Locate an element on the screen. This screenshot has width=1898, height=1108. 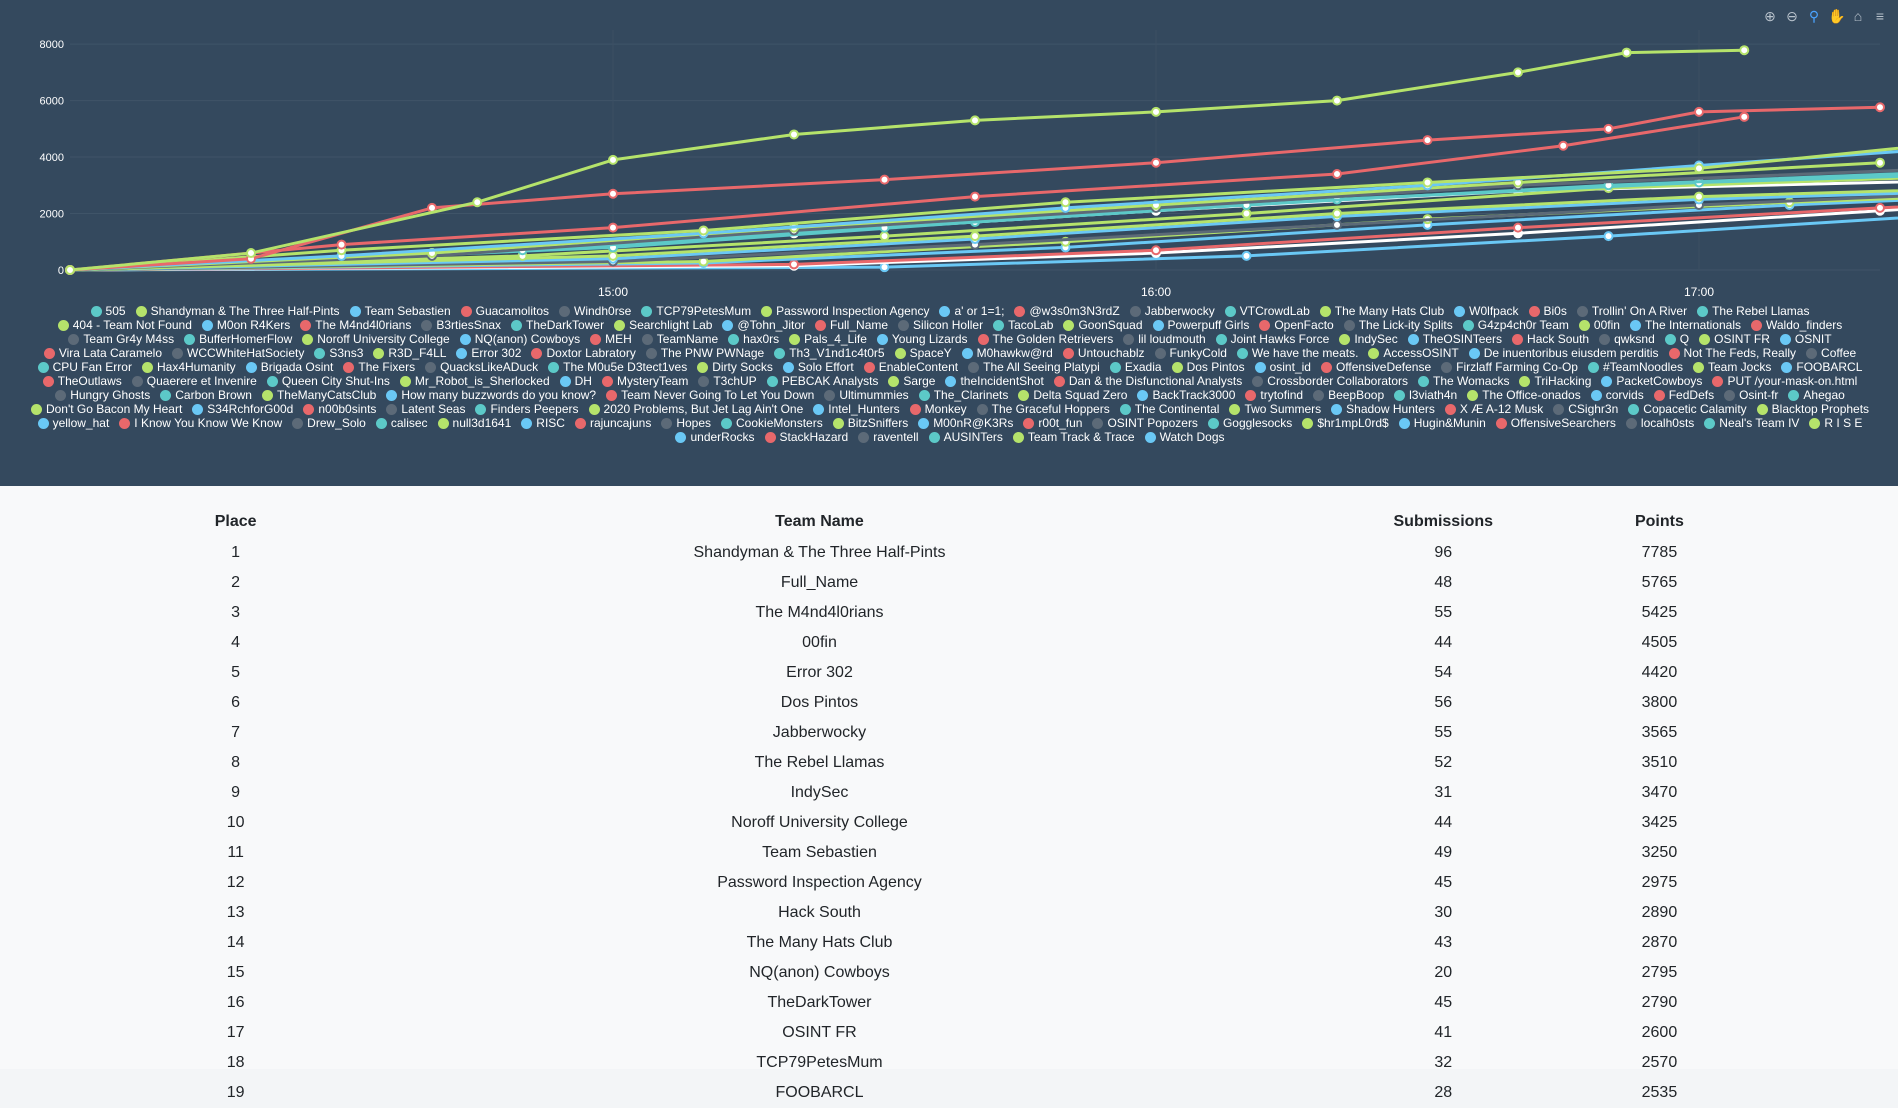
legend-item: 00fin is located at coordinates (1599, 325).